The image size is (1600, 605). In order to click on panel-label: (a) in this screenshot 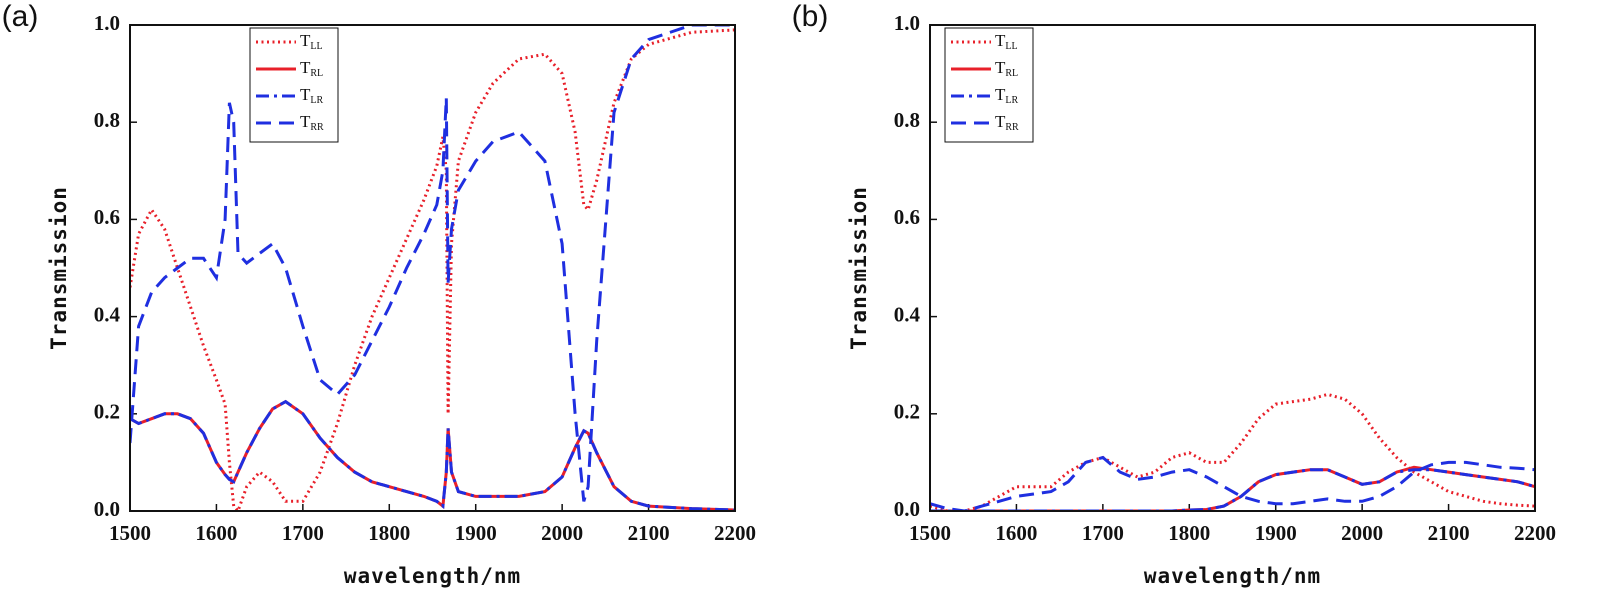, I will do `click(20, 16)`.